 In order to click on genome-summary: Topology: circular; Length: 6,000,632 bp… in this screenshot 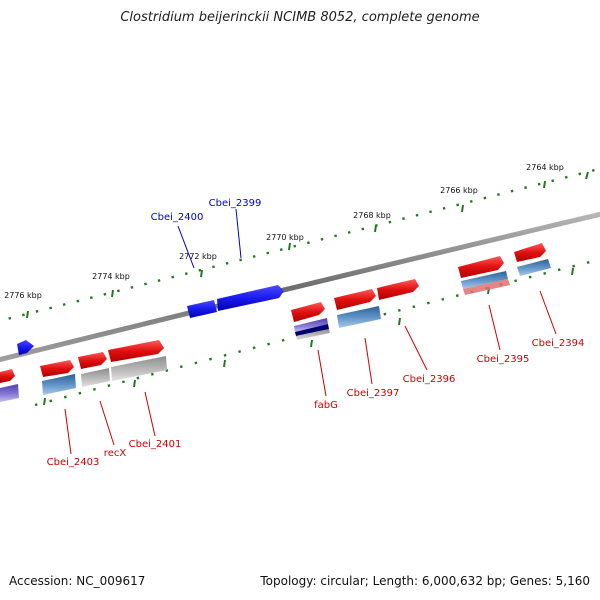, I will do `click(425, 581)`.